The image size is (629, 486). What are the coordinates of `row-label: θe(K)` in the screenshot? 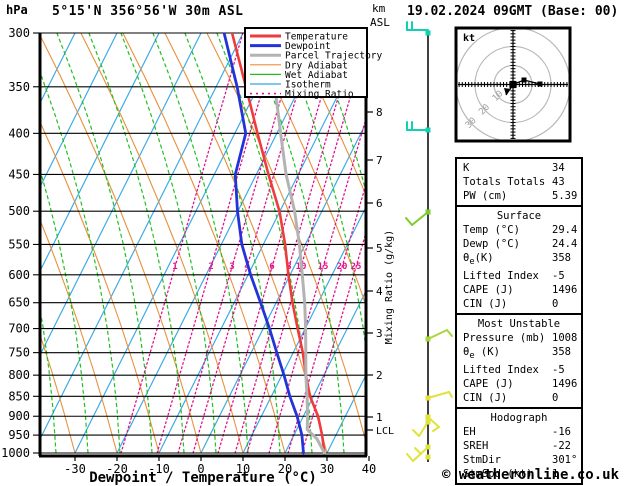 It's located at (478, 260).